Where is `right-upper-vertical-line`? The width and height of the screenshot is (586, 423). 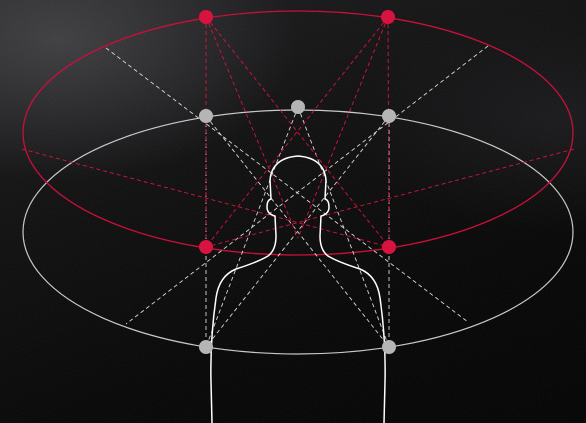
right-upper-vertical-line is located at coordinates (388, 132).